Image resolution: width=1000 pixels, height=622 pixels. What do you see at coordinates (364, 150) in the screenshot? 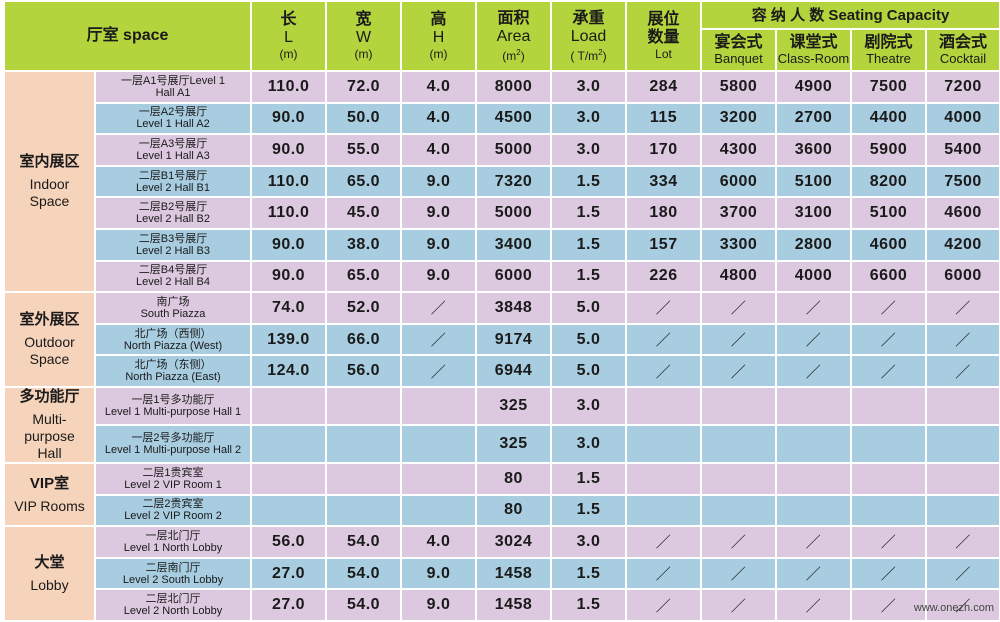
I see `cell-w: 55.0` at bounding box center [364, 150].